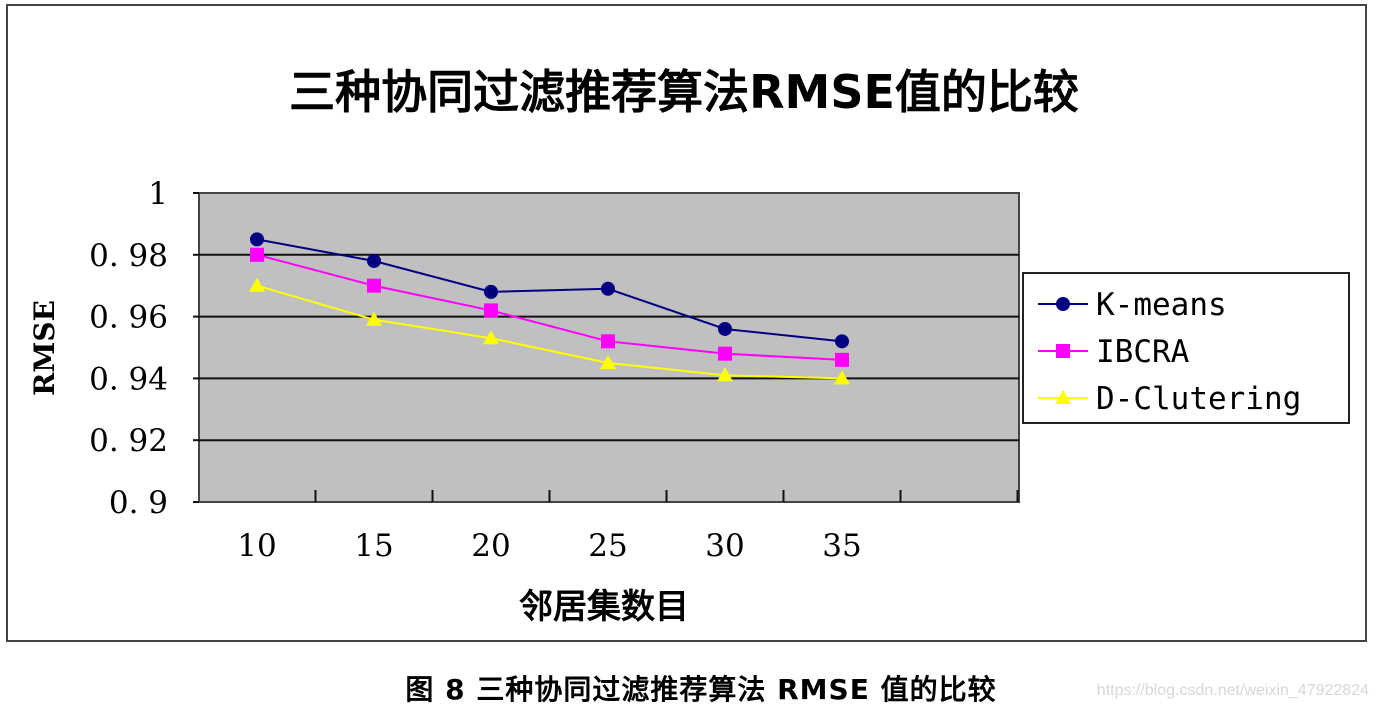  Describe the element at coordinates (256, 546) in the screenshot. I see `x-tick-label: 10` at that location.